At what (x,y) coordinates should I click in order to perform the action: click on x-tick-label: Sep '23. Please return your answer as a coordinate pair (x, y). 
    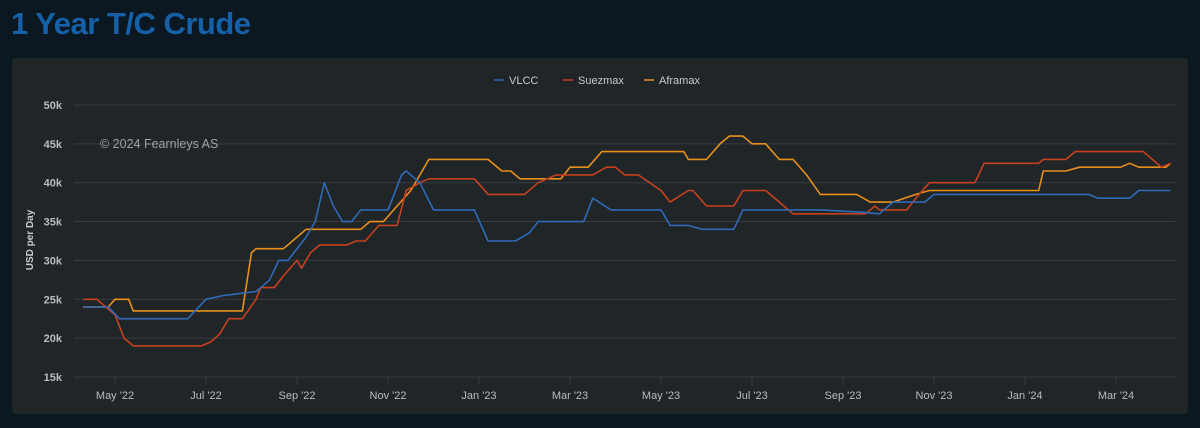
    Looking at the image, I should click on (843, 396).